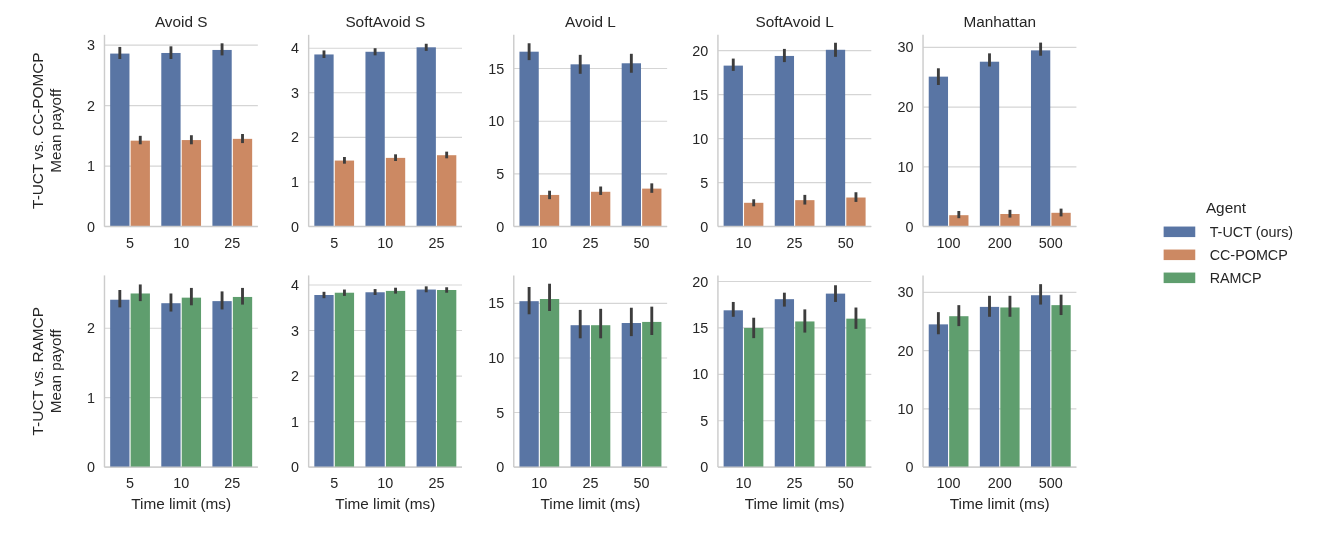 The width and height of the screenshot is (1340, 535). What do you see at coordinates (1248, 255) in the screenshot?
I see `legend-label: CC-POMCP` at bounding box center [1248, 255].